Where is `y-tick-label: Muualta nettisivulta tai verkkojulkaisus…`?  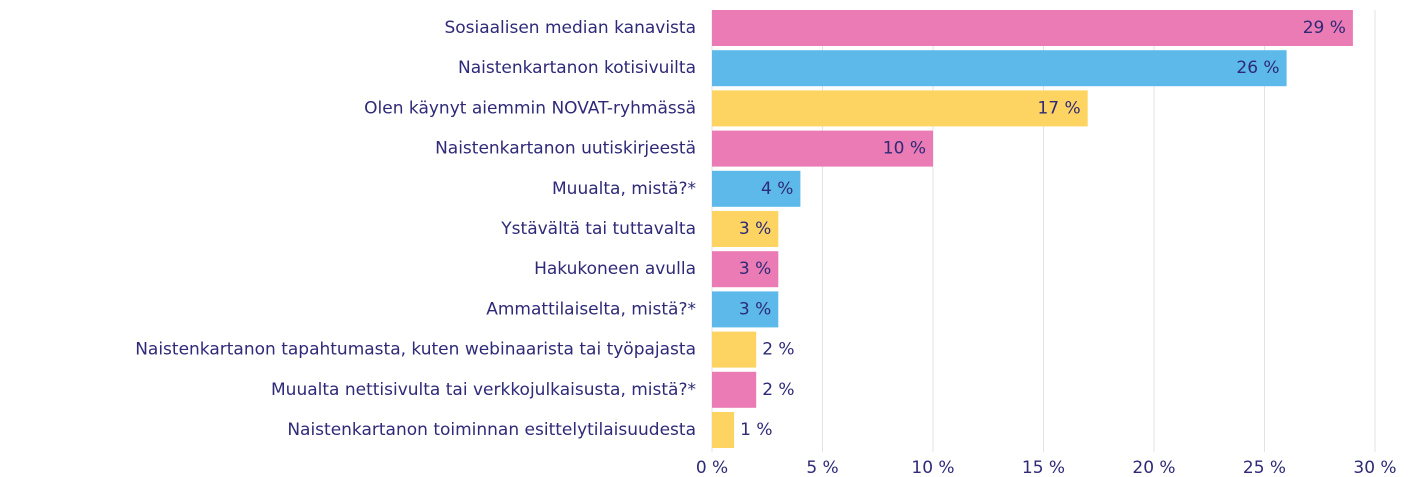
y-tick-label: Muualta nettisivulta tai verkkojulkaisus… is located at coordinates (483, 390).